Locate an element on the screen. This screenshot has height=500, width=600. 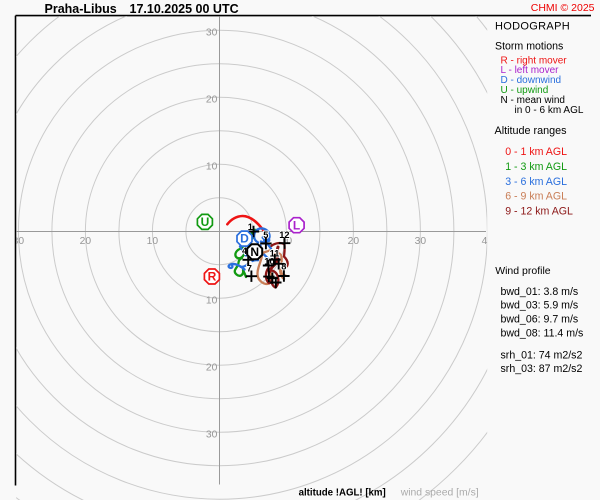
svg-text: Wind profile is located at coordinates (523, 271).